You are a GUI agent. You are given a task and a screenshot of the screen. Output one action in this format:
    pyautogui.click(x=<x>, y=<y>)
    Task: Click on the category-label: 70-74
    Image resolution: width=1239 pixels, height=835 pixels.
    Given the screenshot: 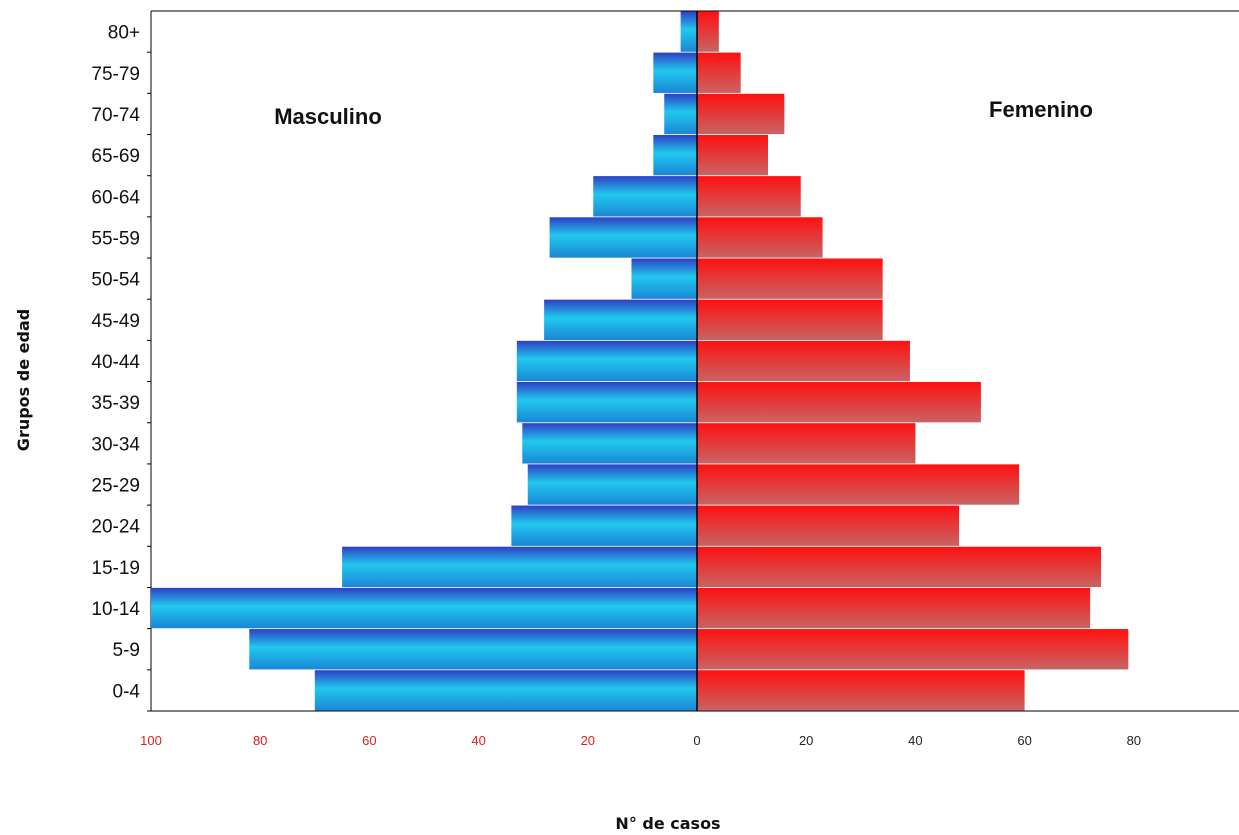 What is the action you would take?
    pyautogui.click(x=115, y=115)
    